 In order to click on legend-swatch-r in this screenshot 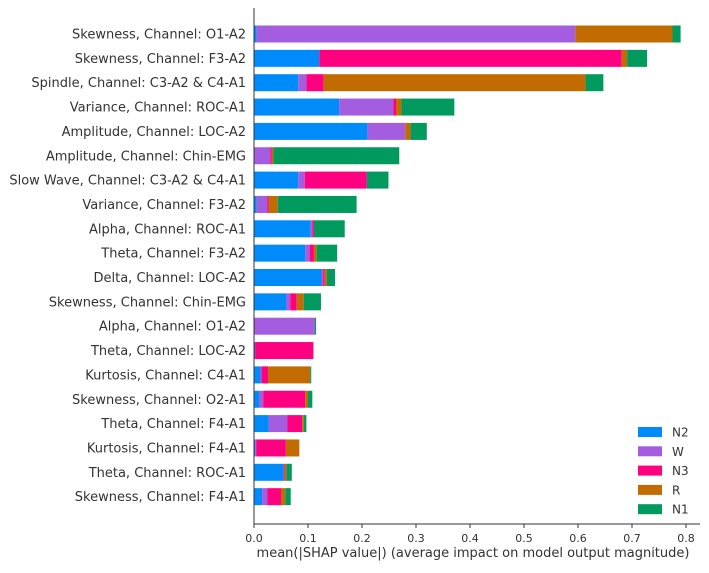, I will do `click(650, 489)`.